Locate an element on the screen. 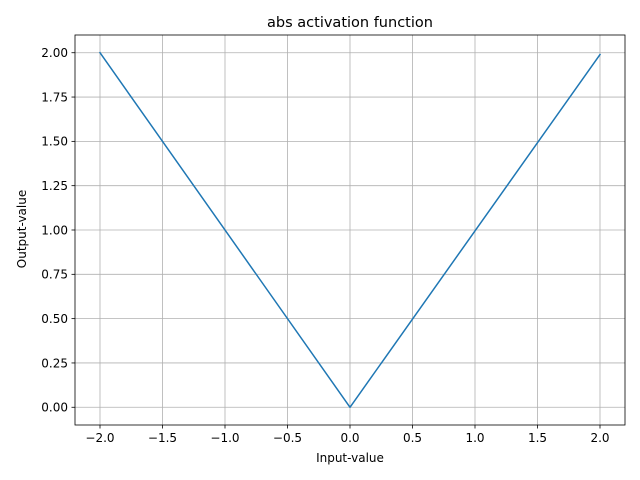 Image resolution: width=640 pixels, height=480 pixels. chart-title: abs activation function is located at coordinates (350, 23).